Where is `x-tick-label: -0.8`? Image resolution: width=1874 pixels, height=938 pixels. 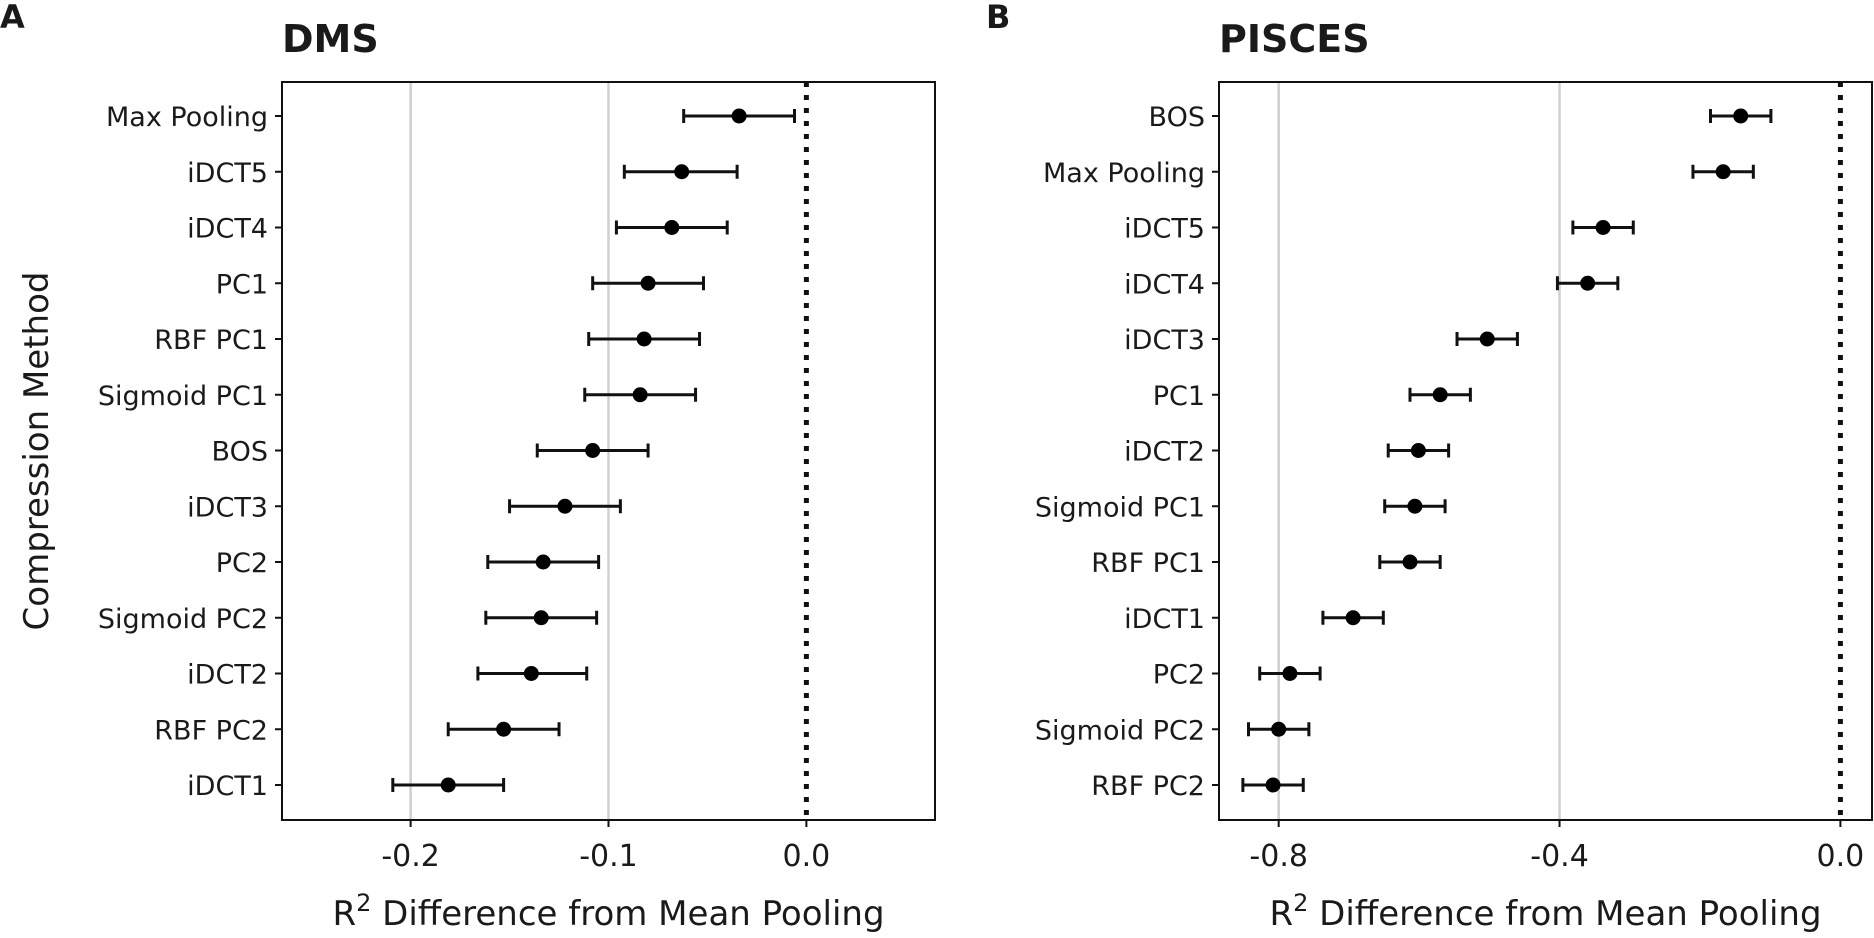
x-tick-label: -0.8 is located at coordinates (1278, 856).